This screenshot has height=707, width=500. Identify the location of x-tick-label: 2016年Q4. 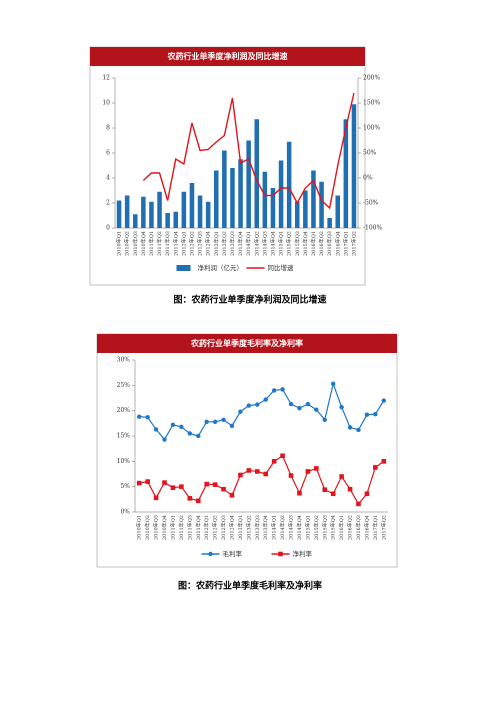
(366, 527).